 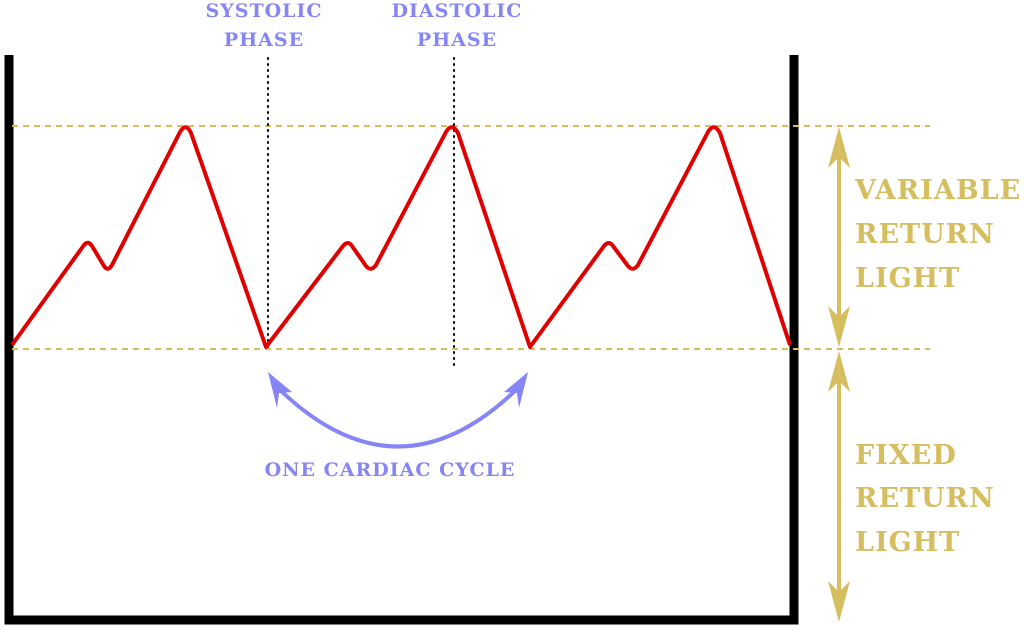 I want to click on fixed-label-line1: FIXED, so click(x=906, y=455).